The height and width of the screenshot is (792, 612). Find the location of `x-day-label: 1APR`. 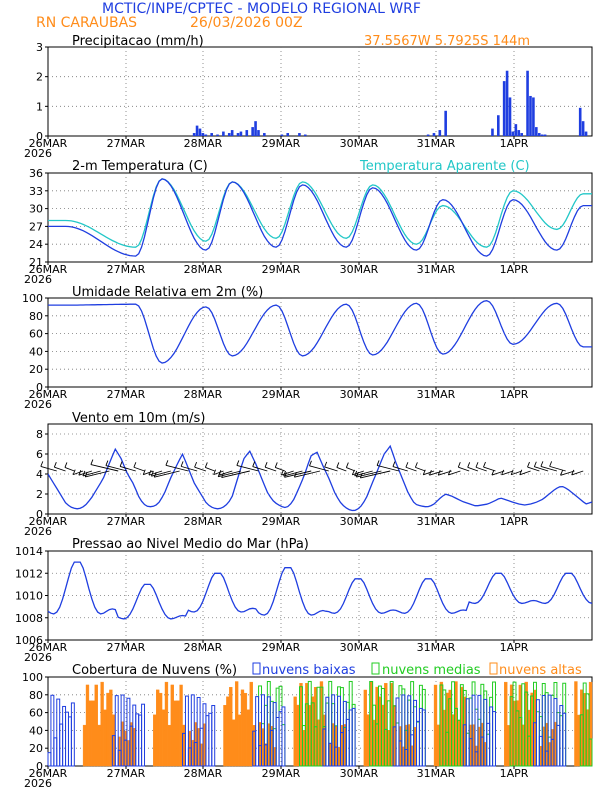

x-day-label: 1APR is located at coordinates (514, 269).